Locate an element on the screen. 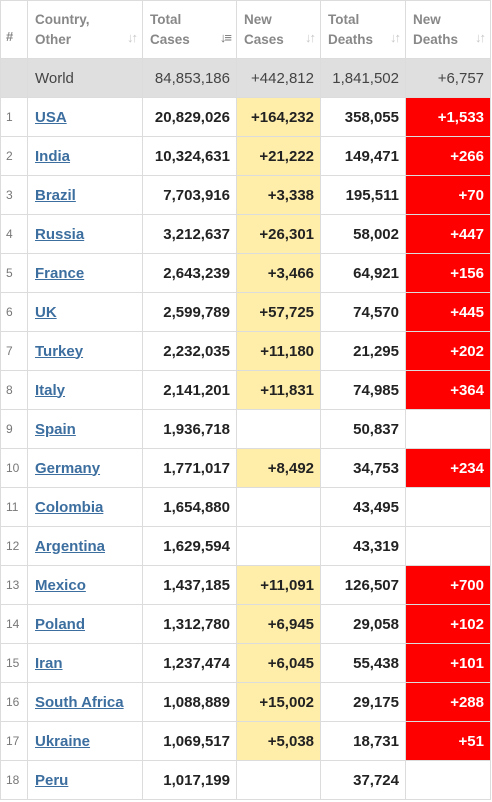  header-country: Country, Other ↓↑ is located at coordinates (85, 29).